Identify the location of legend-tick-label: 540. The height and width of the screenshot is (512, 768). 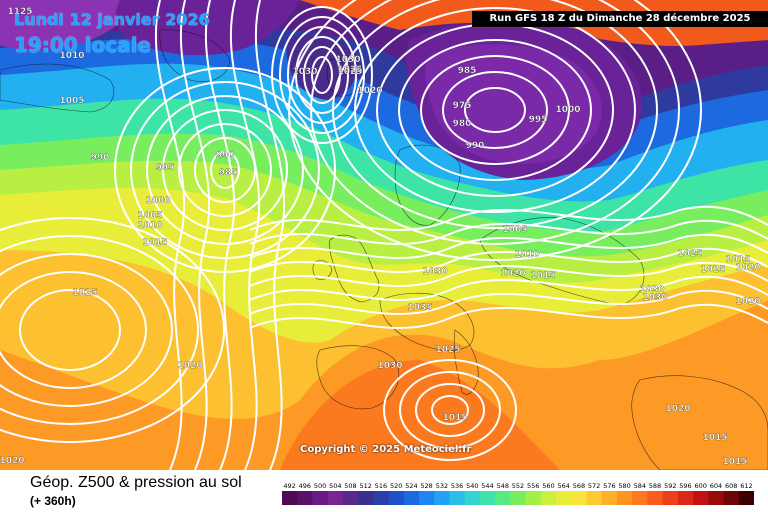
(472, 486).